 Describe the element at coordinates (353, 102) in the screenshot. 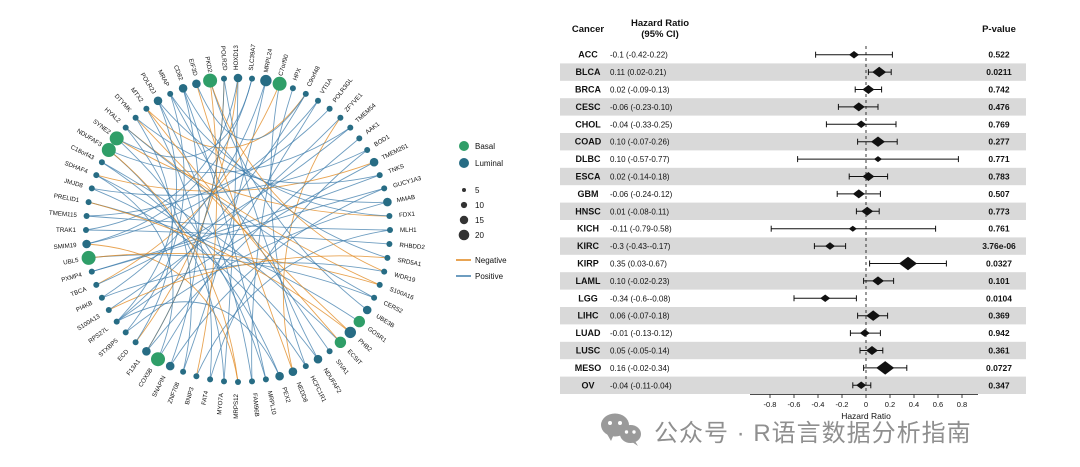

I see `network-node-label: ZFYVE1` at that location.